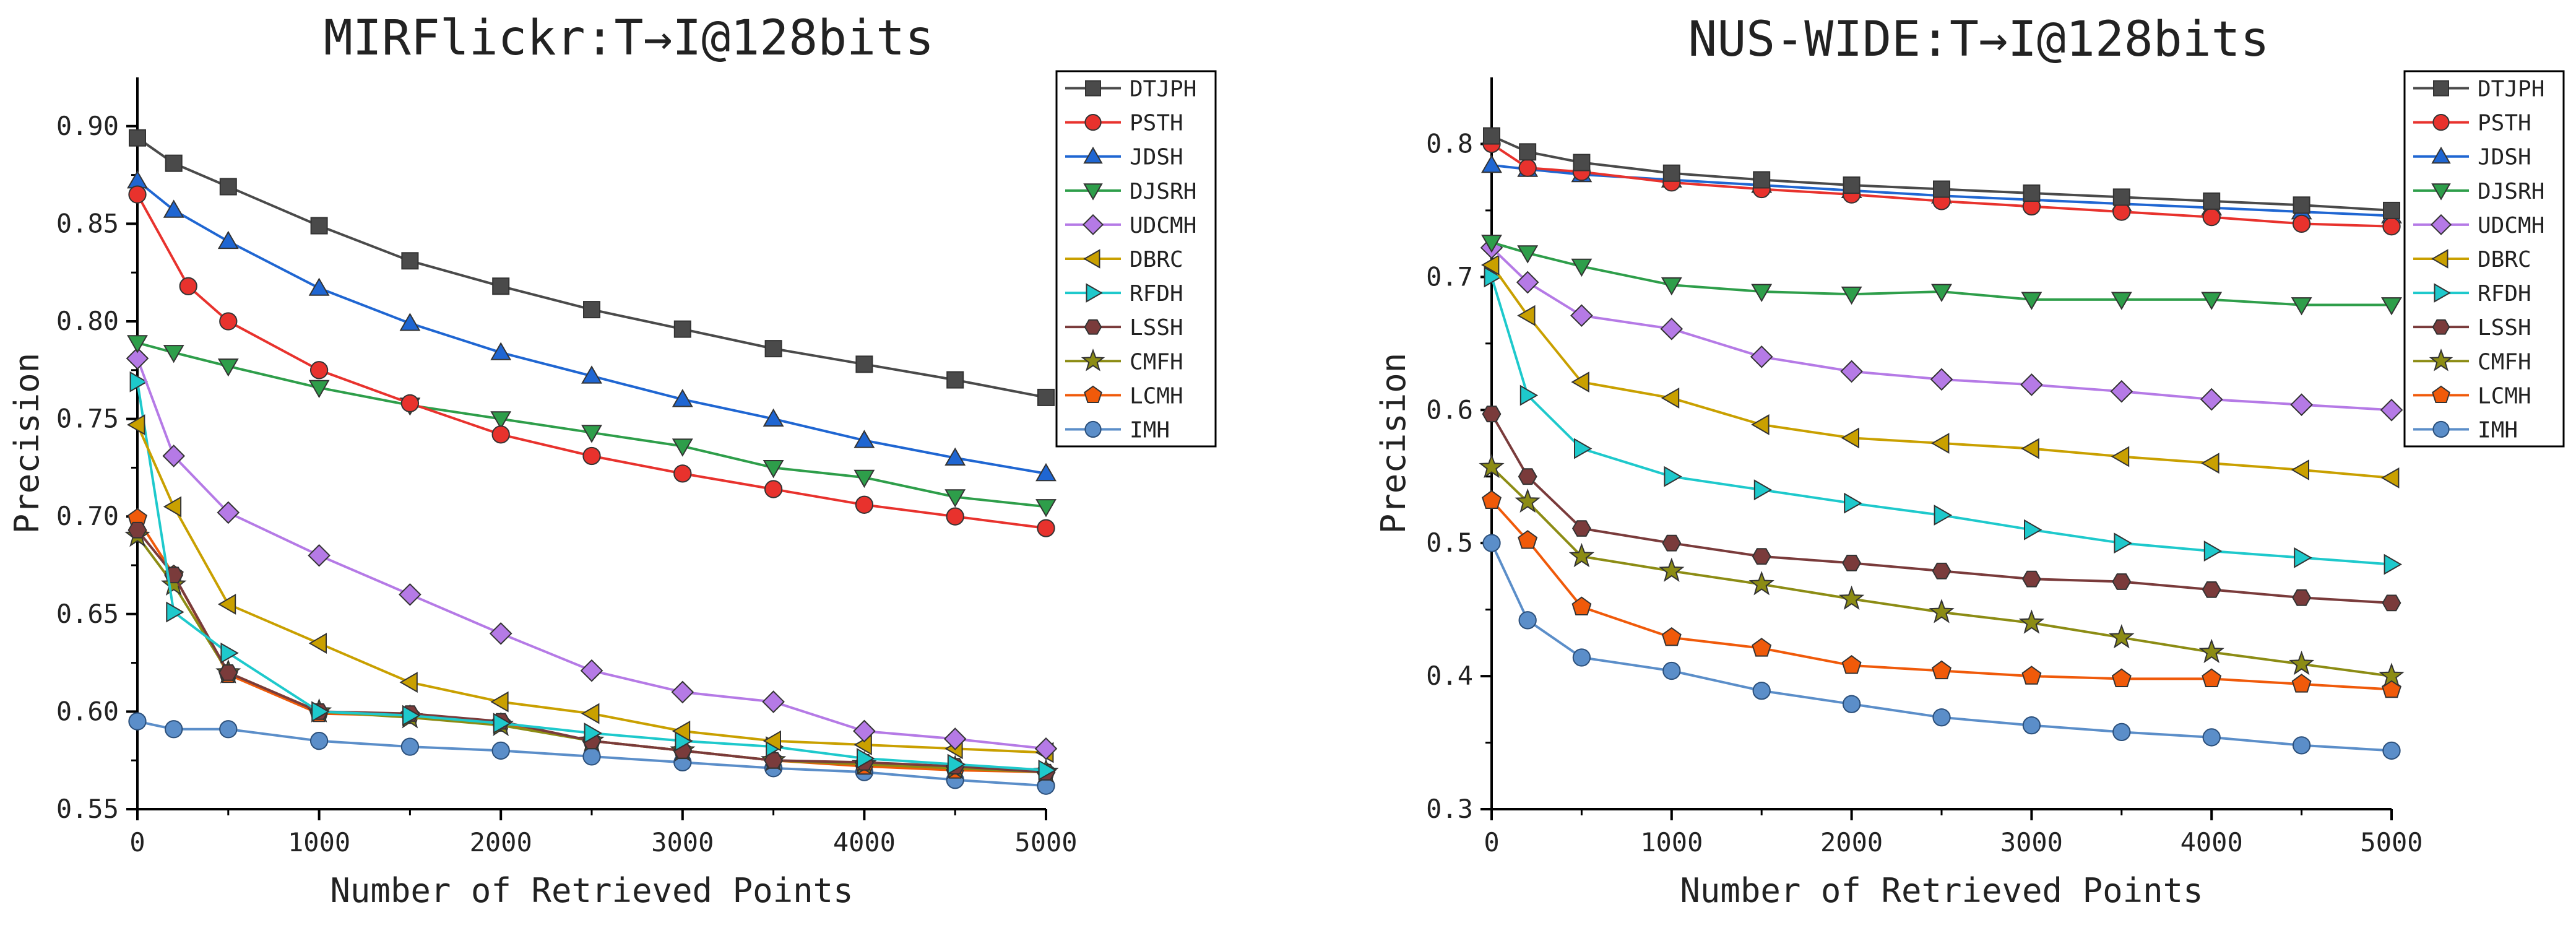 The width and height of the screenshot is (2576, 933). I want to click on y-tick-label: 0.7, so click(1449, 276).